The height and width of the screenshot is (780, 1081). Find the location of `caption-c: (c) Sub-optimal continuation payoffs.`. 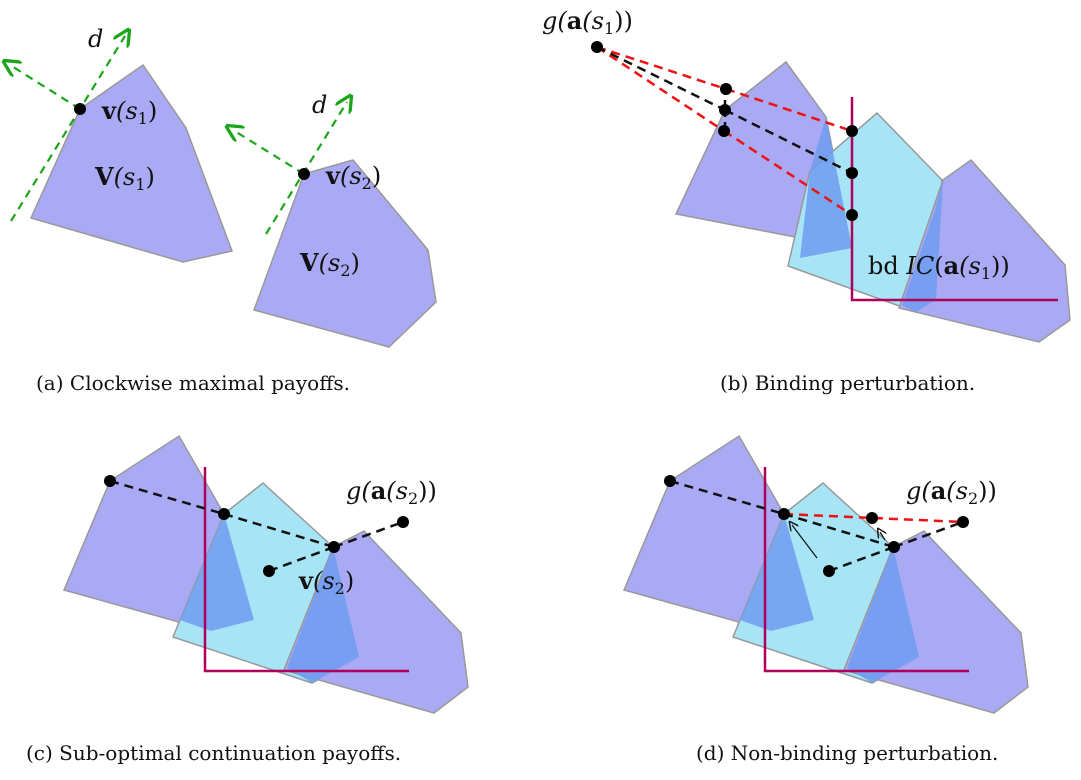

caption-c: (c) Sub-optimal continuation payoffs. is located at coordinates (213, 753).